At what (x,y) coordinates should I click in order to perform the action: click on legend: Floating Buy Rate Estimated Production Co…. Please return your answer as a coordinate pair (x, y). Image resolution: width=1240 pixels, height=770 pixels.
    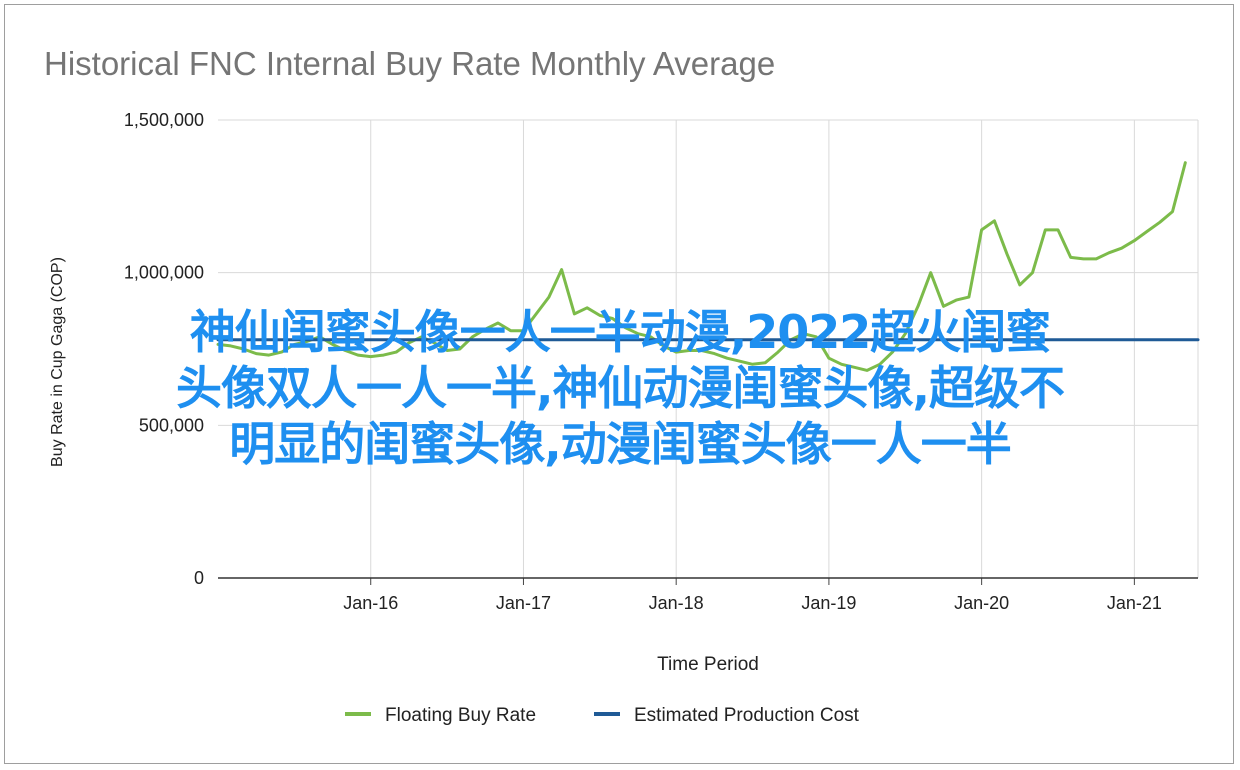
    Looking at the image, I should click on (602, 715).